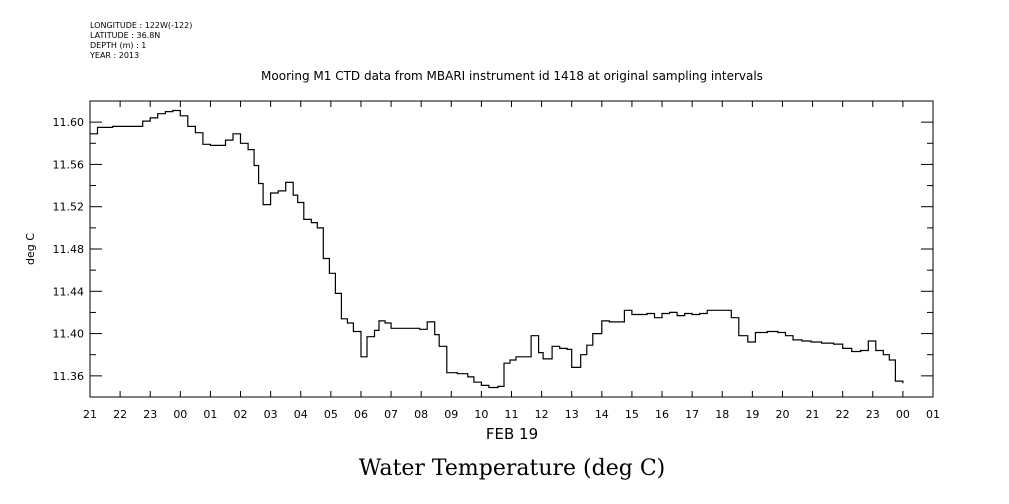 This screenshot has height=504, width=1009. Describe the element at coordinates (602, 414) in the screenshot. I see `x-tick-label: 14` at that location.